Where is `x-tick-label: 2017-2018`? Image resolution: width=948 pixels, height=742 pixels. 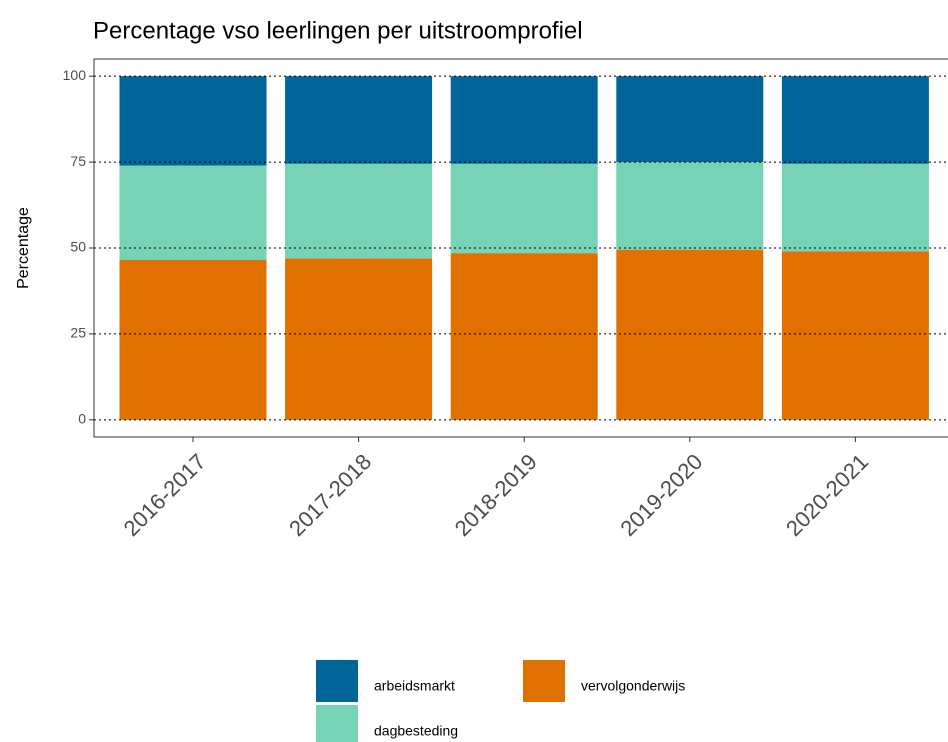 x-tick-label: 2017-2018 is located at coordinates (330, 495).